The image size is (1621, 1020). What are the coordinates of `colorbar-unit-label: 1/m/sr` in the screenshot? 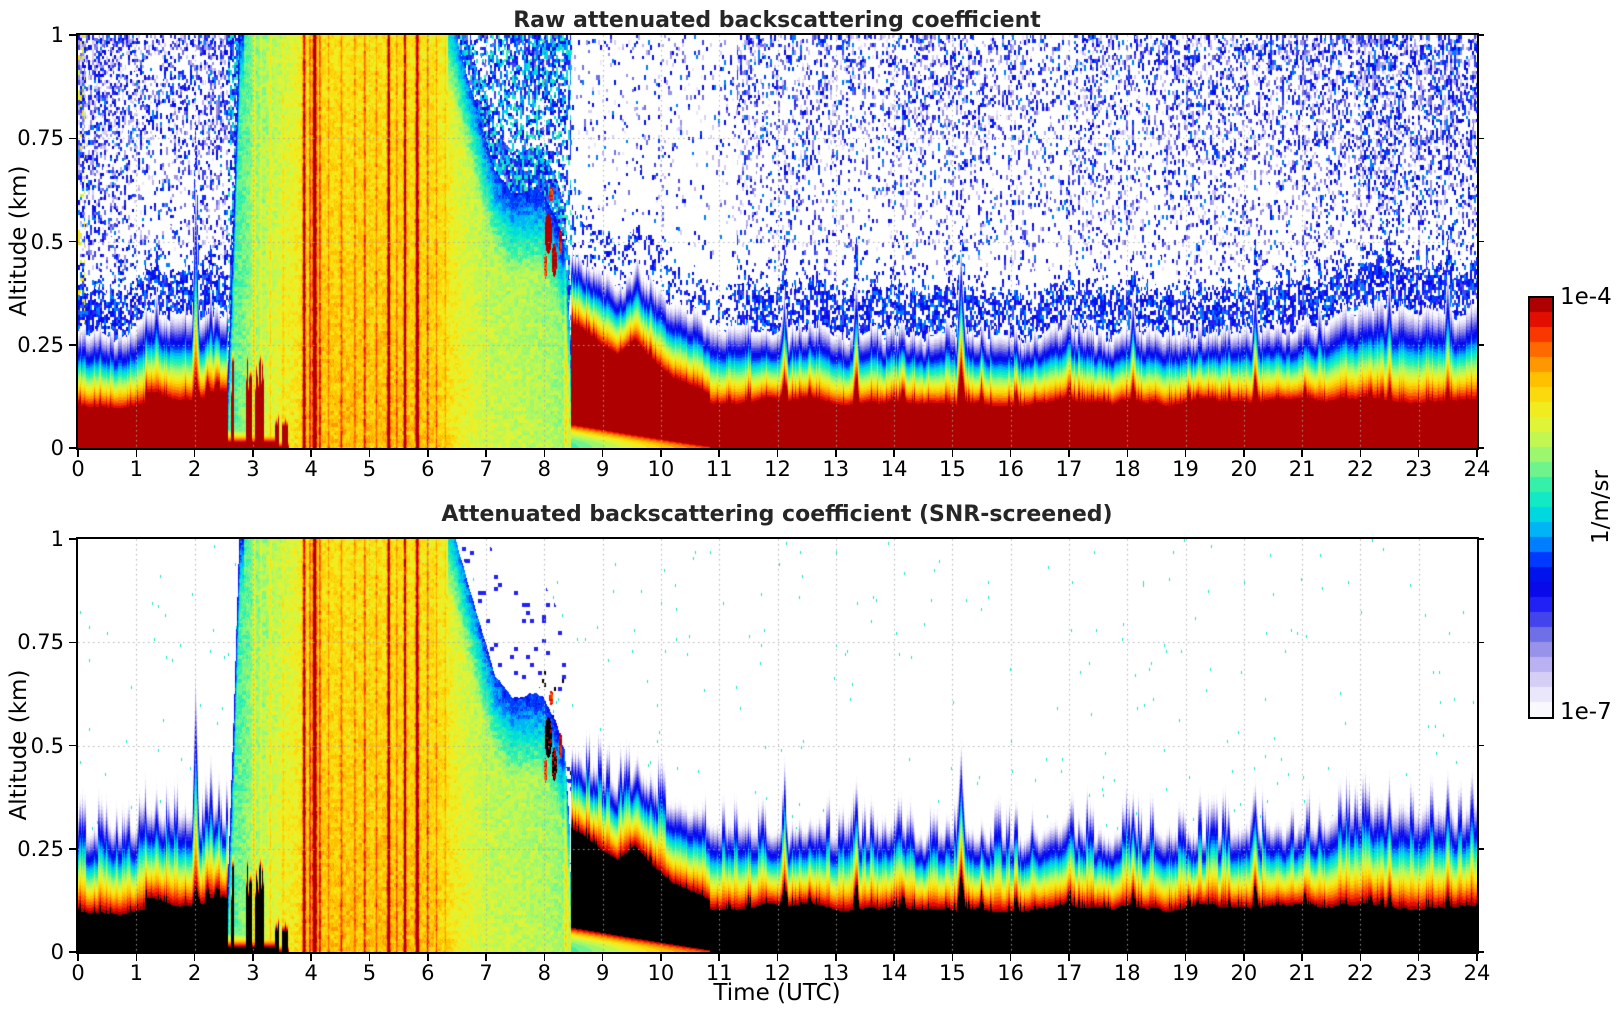 It's located at (1601, 507).